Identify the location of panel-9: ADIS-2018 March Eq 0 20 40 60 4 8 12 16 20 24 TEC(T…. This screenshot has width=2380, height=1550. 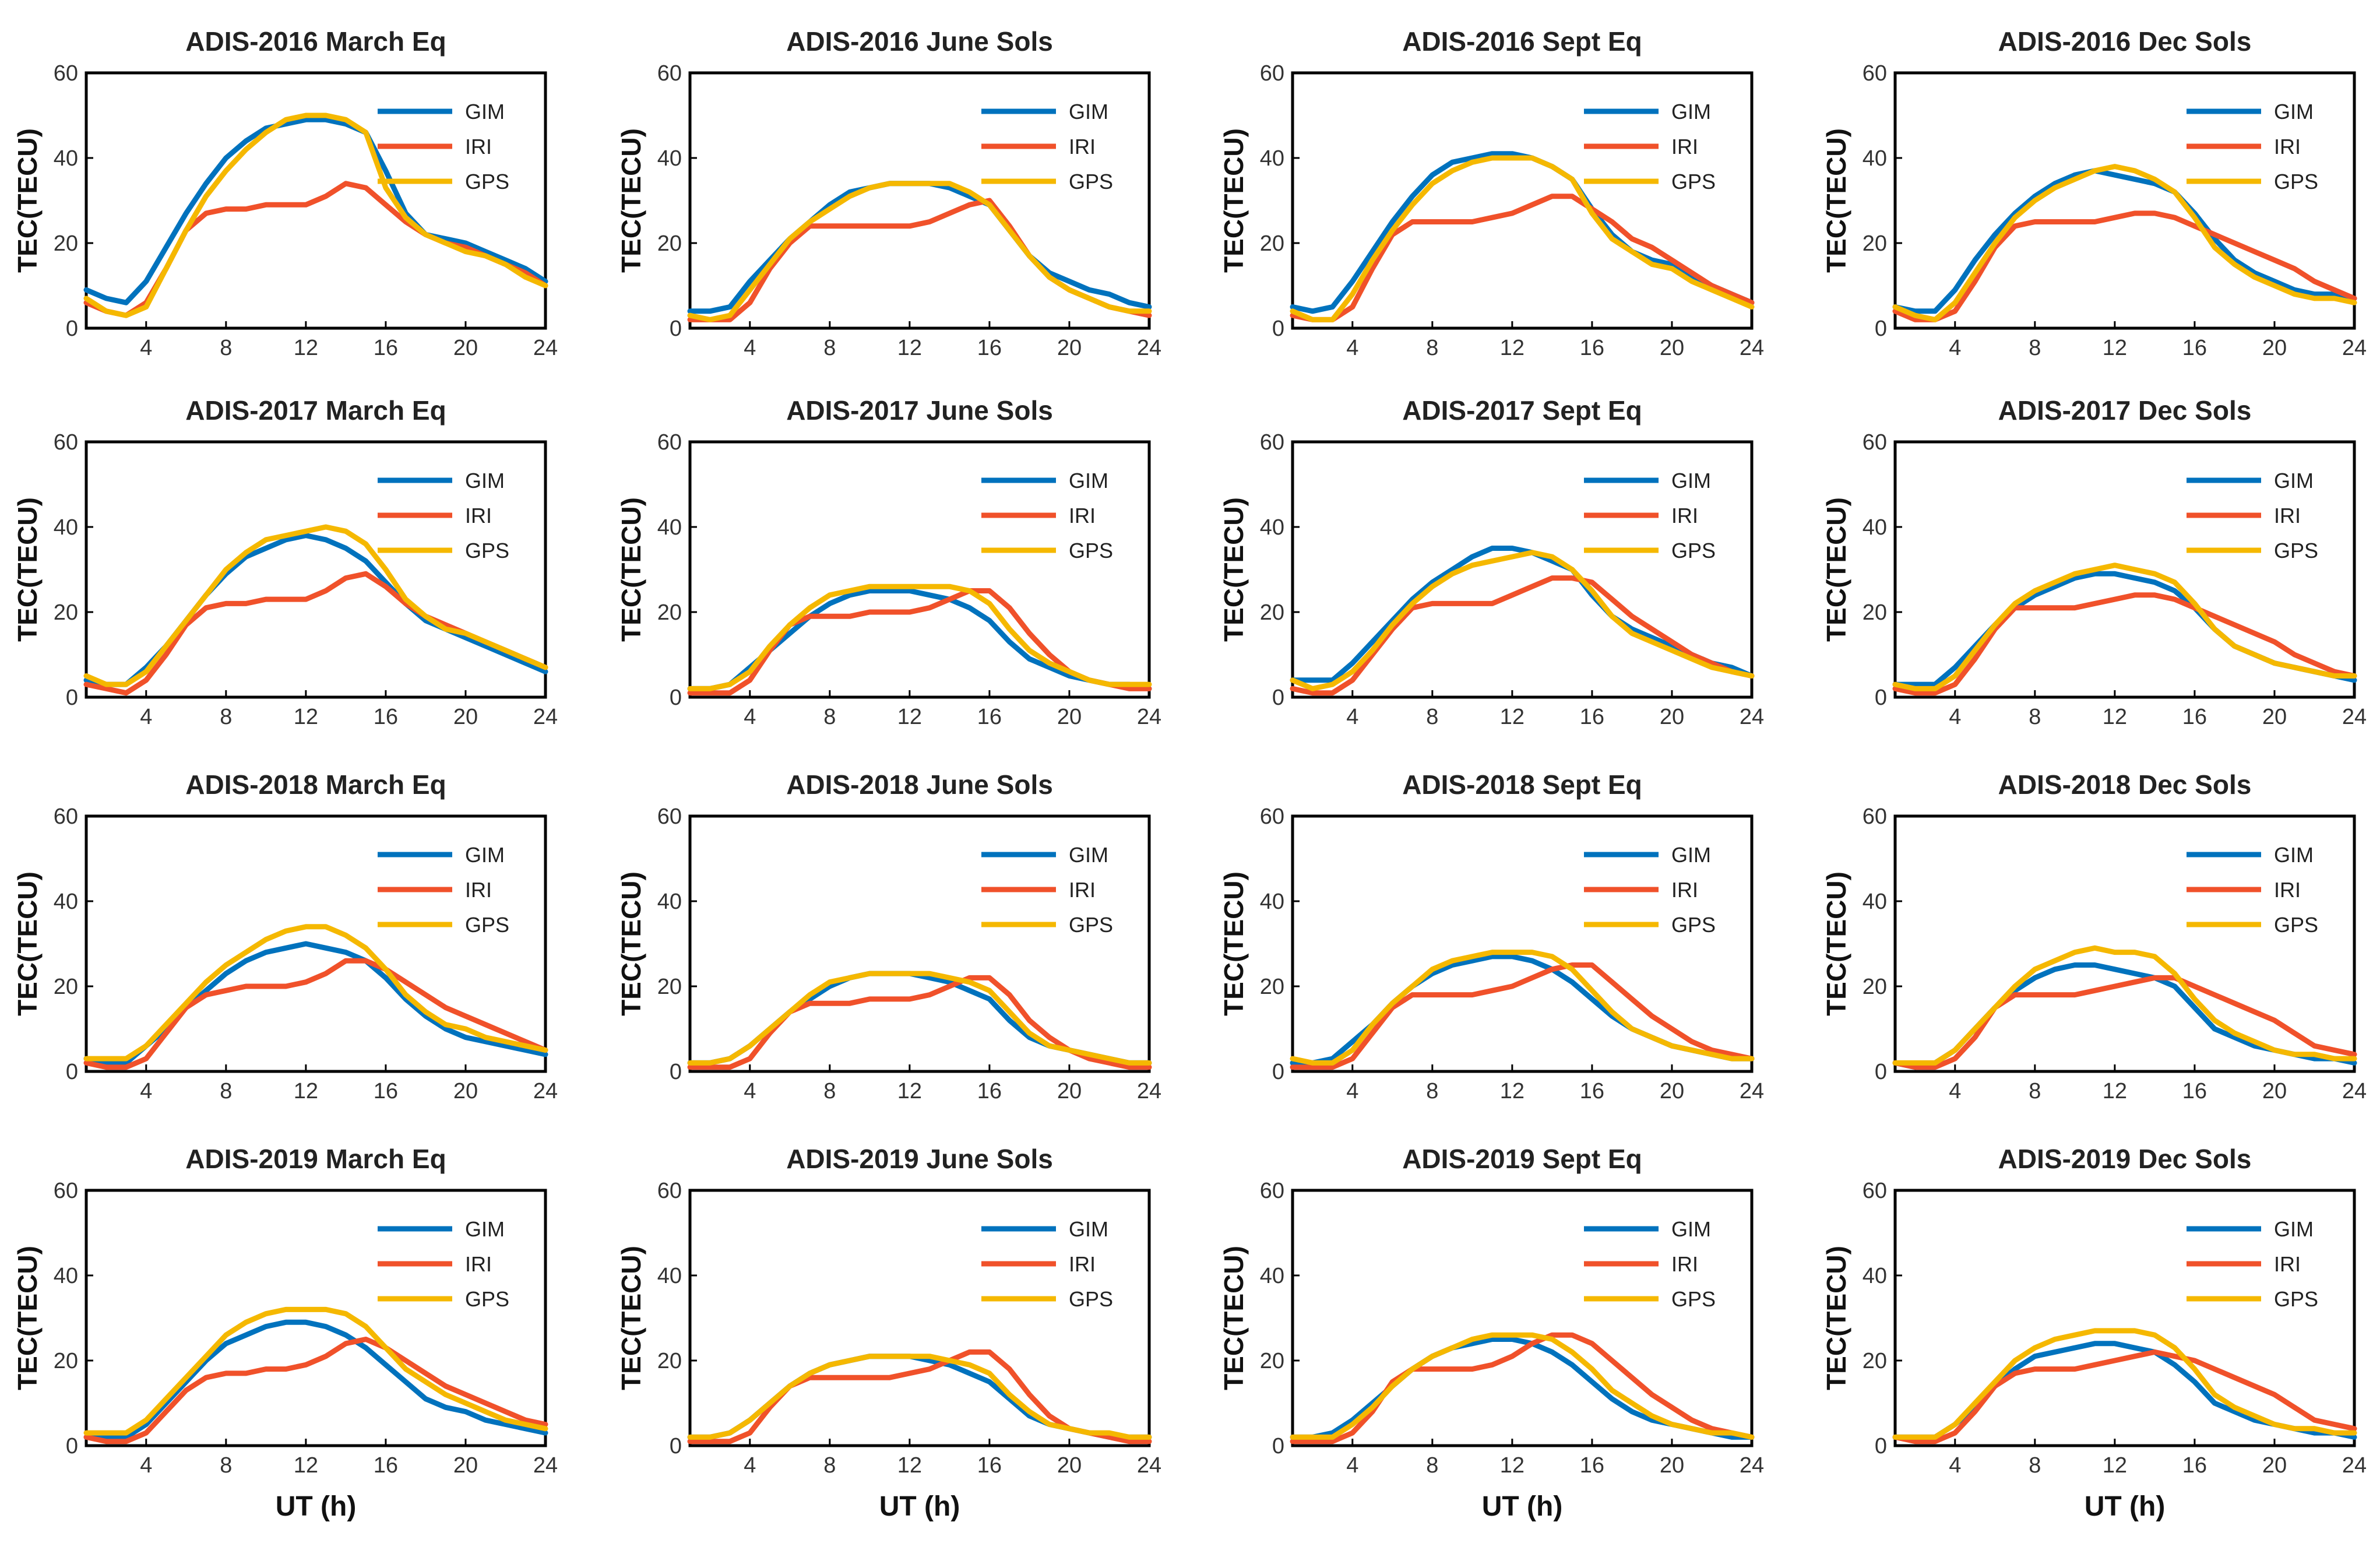
(285, 936).